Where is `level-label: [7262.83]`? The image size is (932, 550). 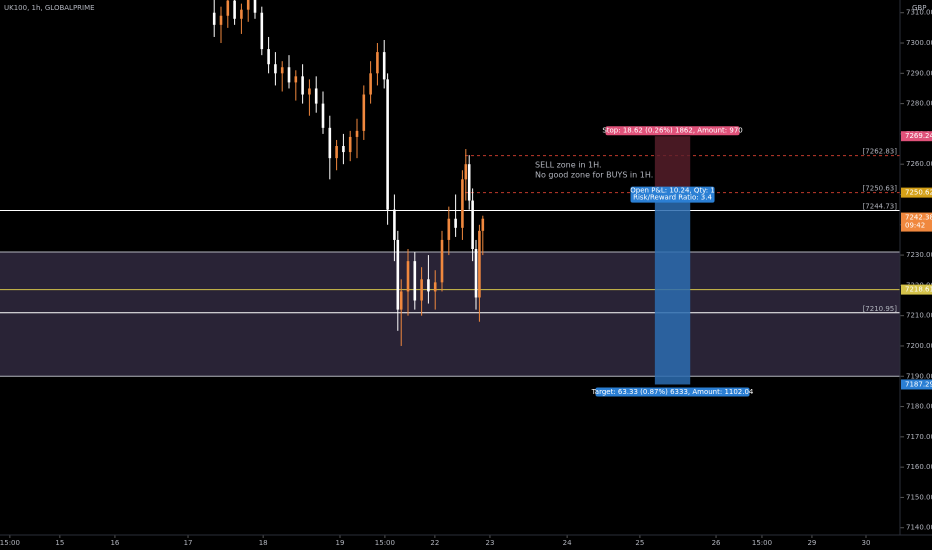
level-label: [7262.83] is located at coordinates (880, 152).